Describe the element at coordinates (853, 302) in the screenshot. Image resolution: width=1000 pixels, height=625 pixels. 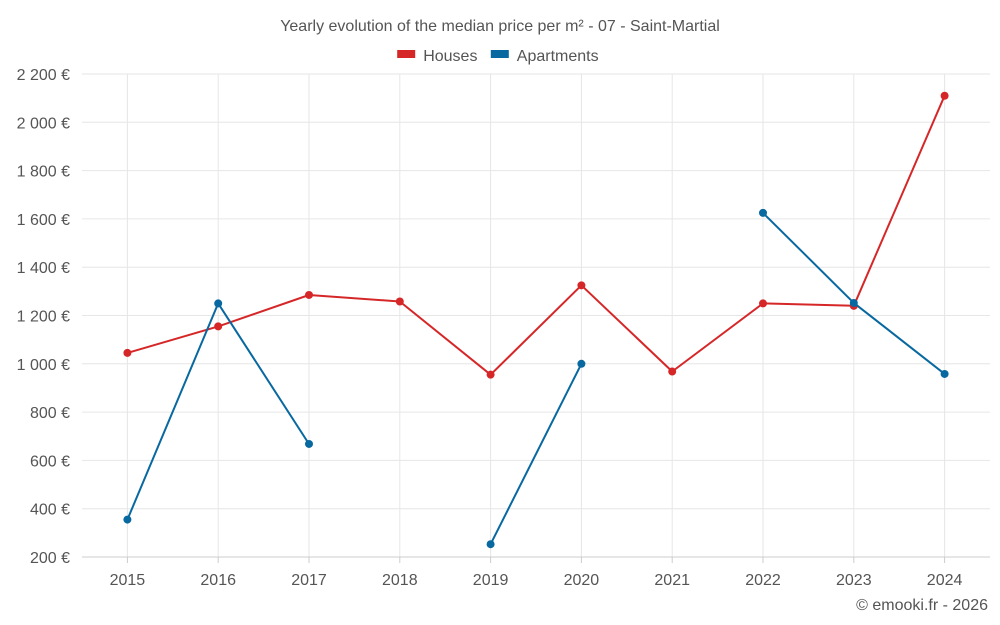
I see `apartments-point-2023` at that location.